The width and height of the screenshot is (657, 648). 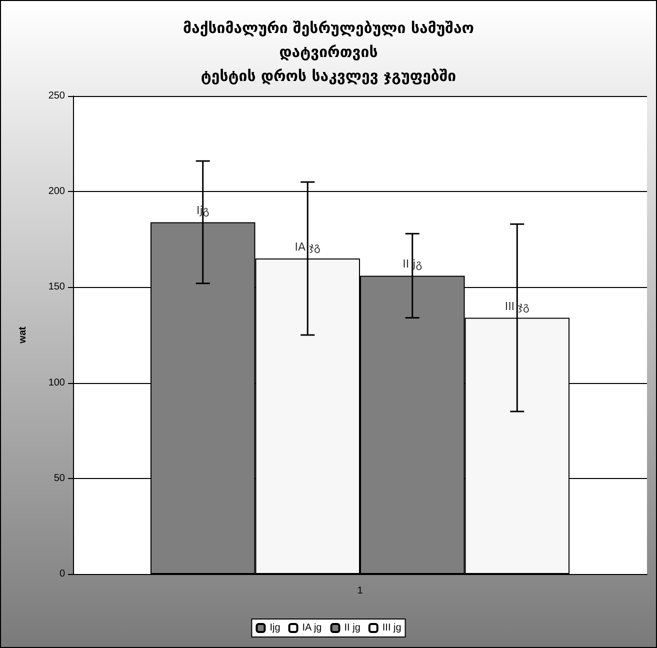 I want to click on y-tick-label: 0, so click(x=62, y=574).